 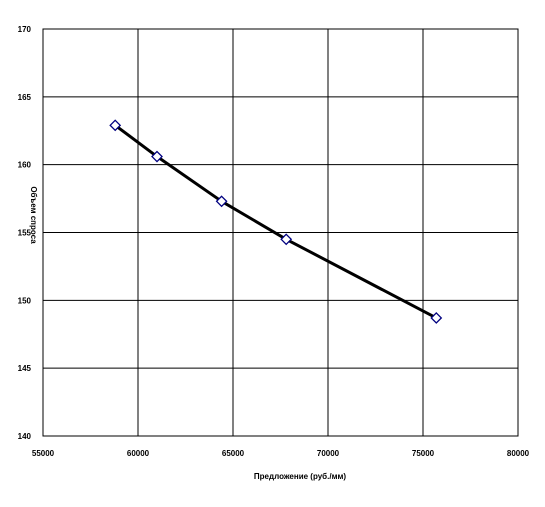 I want to click on y-tick-labels: 140 145 150 155 160 165 170, so click(x=25, y=233).